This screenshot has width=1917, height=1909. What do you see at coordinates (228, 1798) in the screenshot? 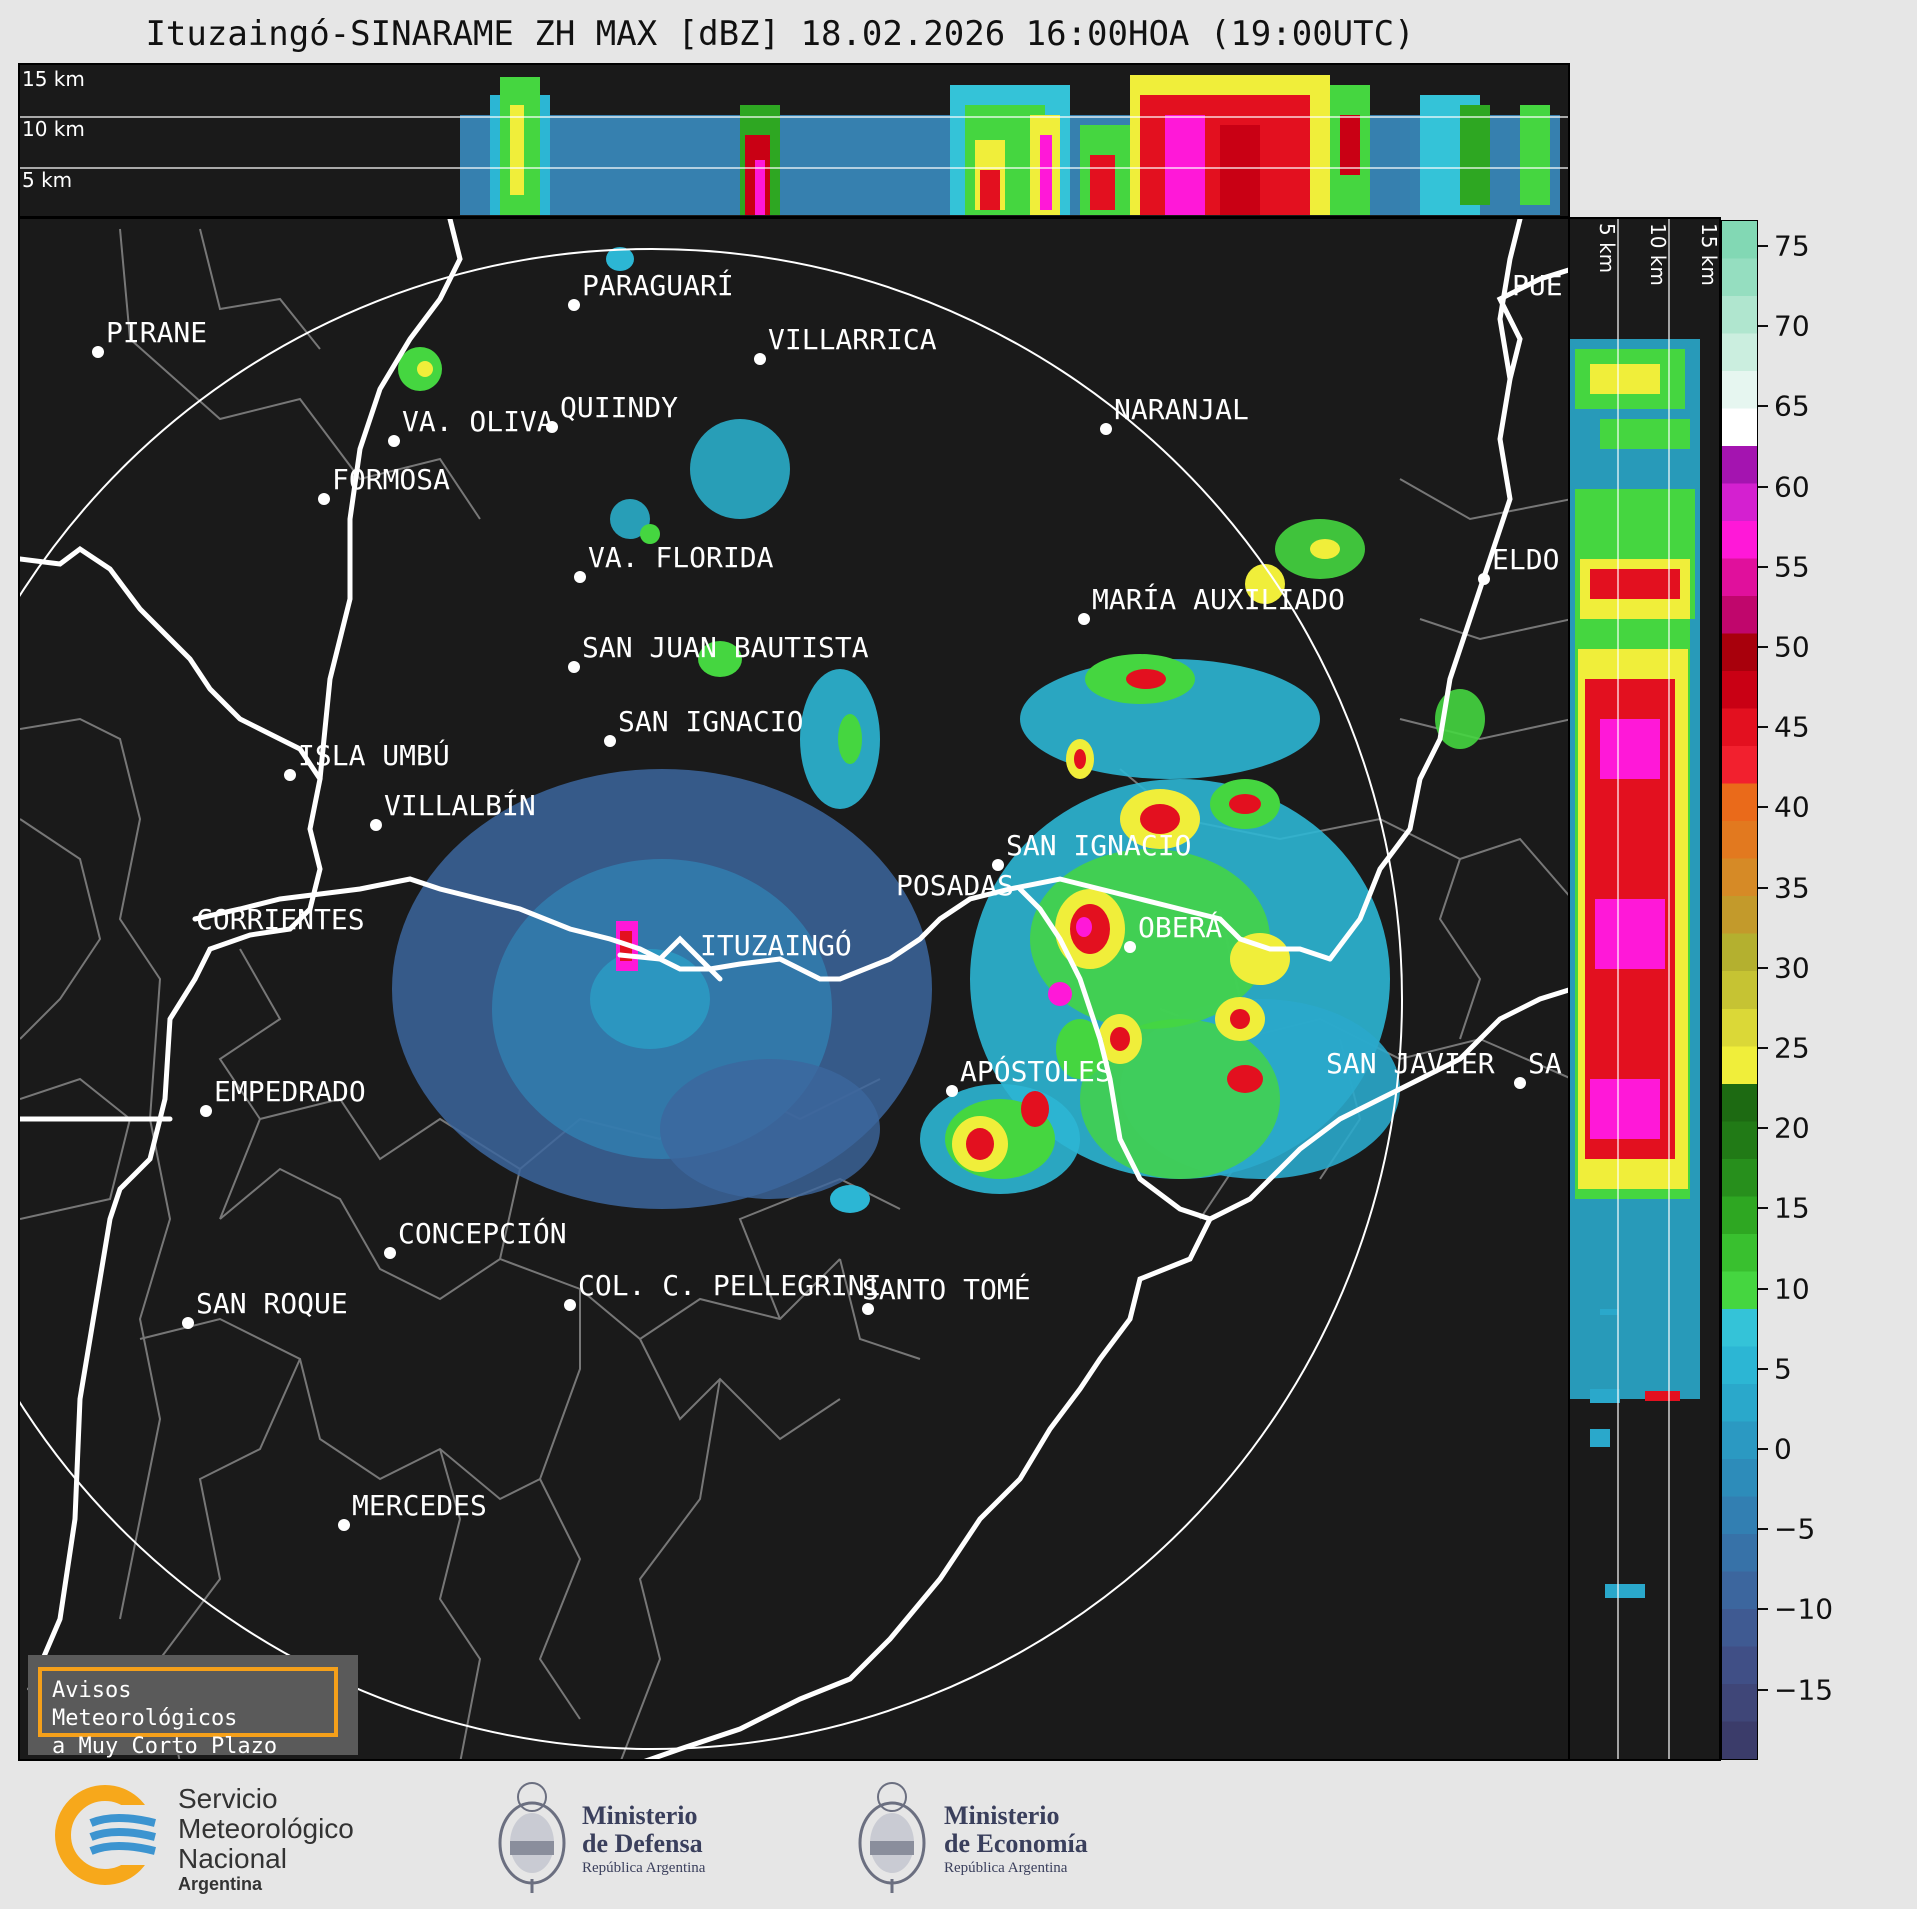
I see `smn-line-1: Servicio` at bounding box center [228, 1798].